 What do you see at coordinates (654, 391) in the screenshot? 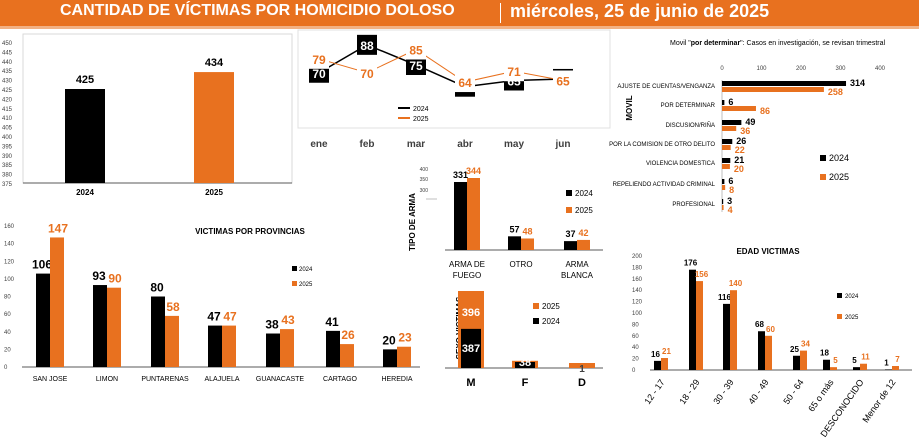
I see `edad-category-label: 12 - 17` at bounding box center [654, 391].